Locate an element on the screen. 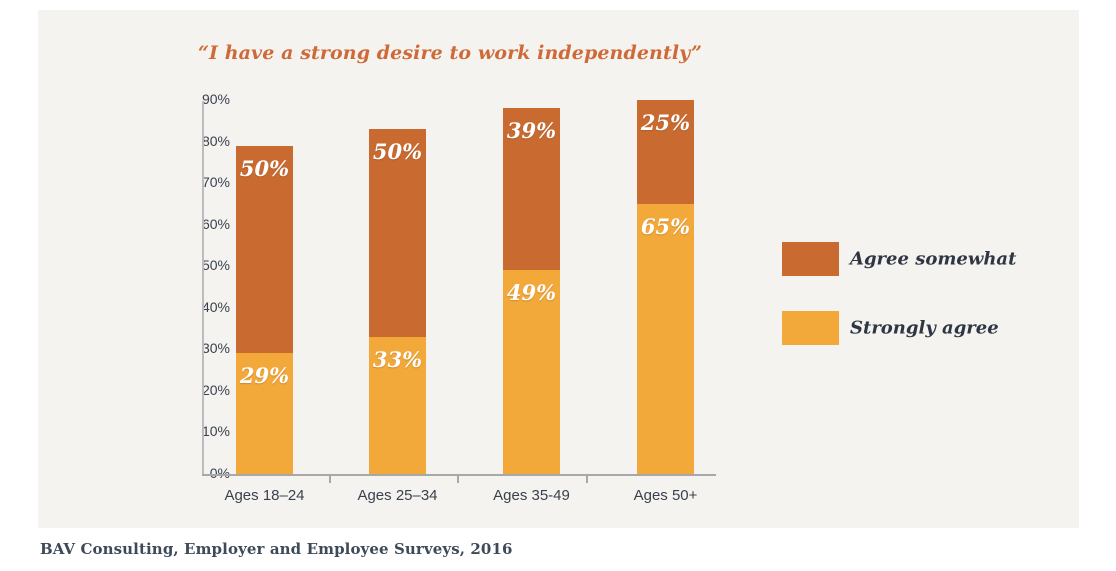 The image size is (1116, 571). y-tick-label: 70% is located at coordinates (215, 182).